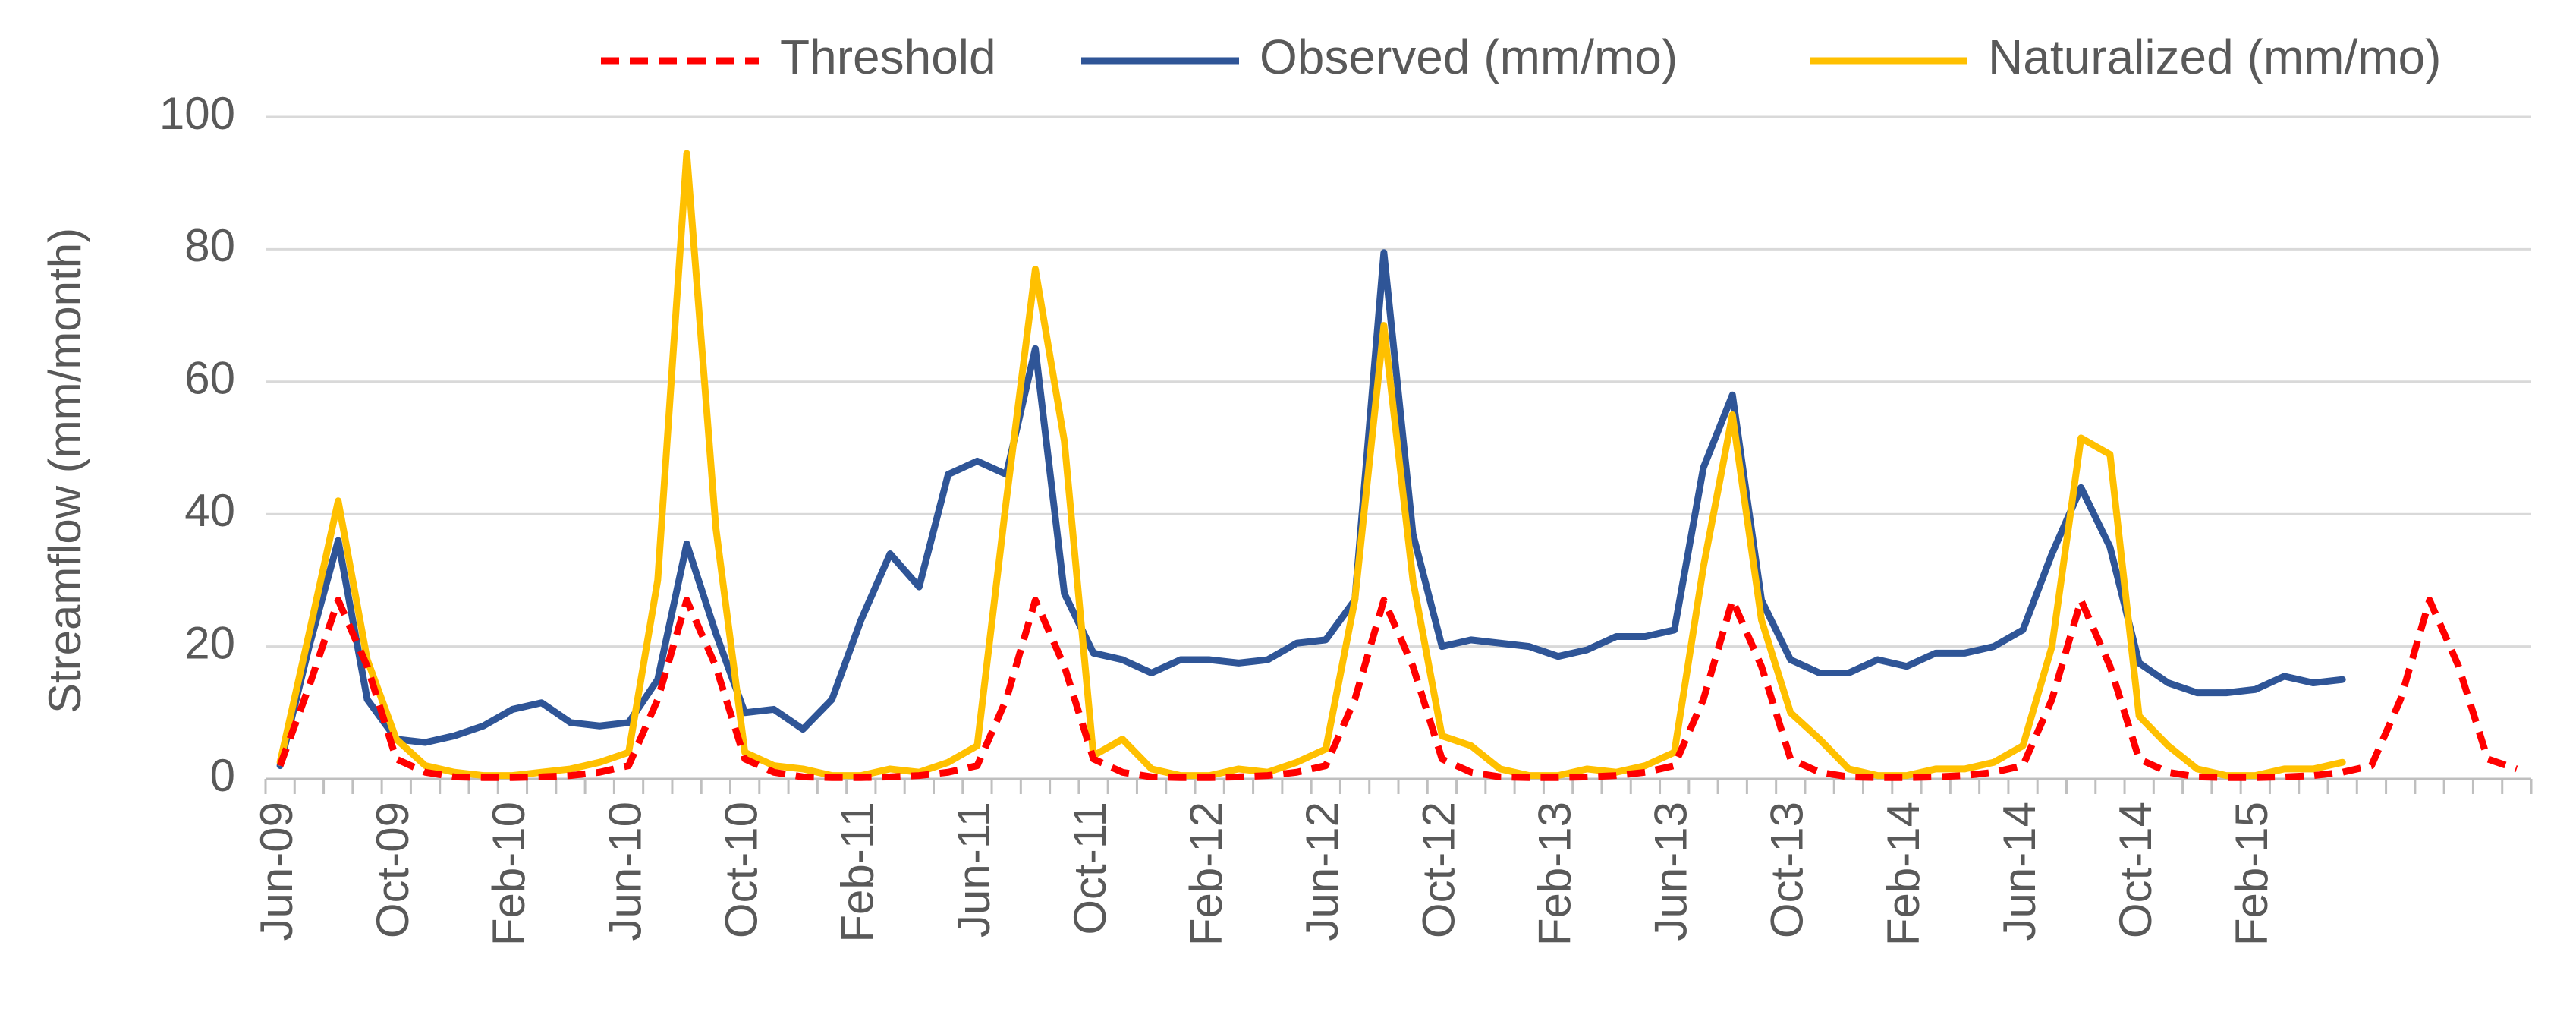  I want to click on x-tick-label: Jun-10, so click(624, 871).